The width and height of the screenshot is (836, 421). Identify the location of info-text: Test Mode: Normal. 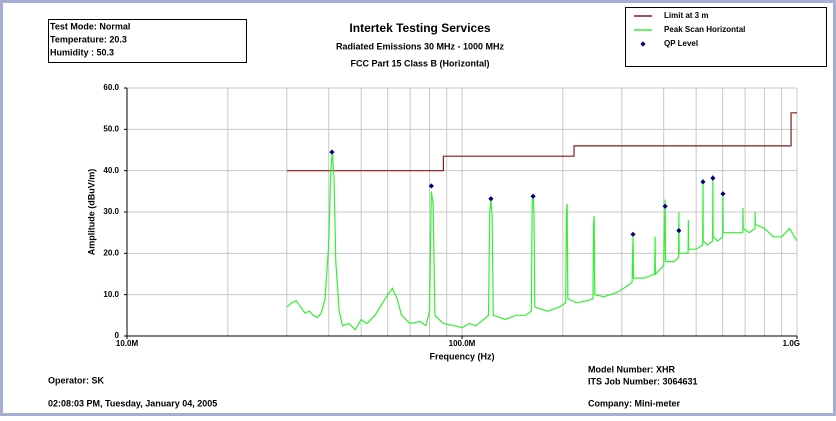
(90, 26).